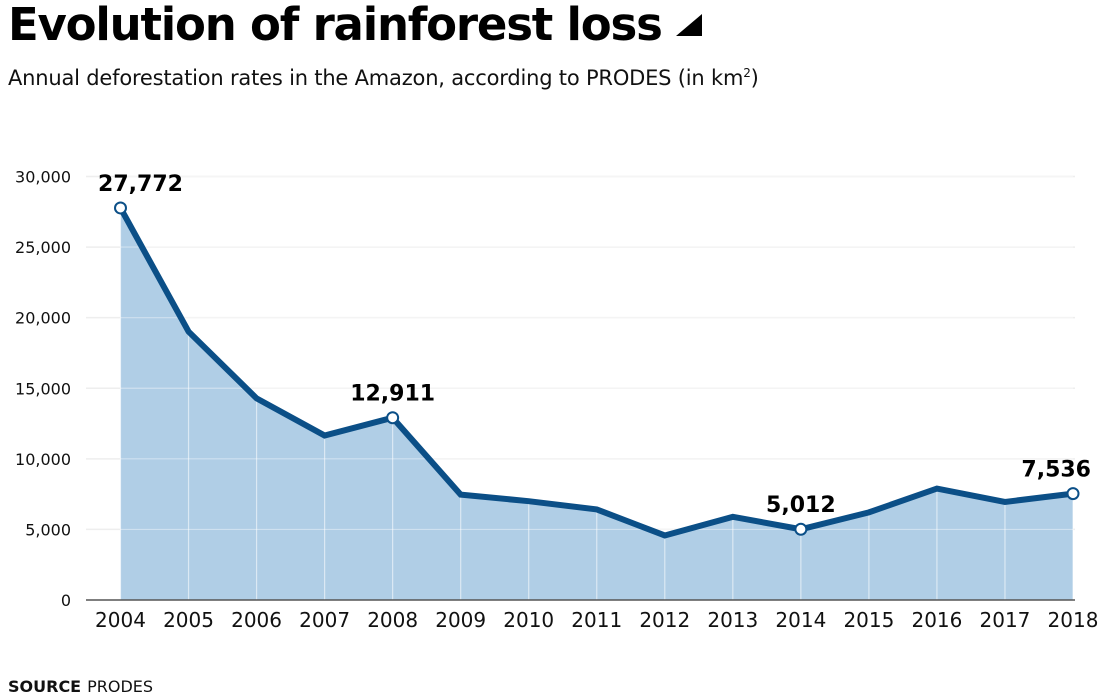 The height and width of the screenshot is (700, 1117). Describe the element at coordinates (936, 620) in the screenshot. I see `x-tick-label: 2016` at that location.